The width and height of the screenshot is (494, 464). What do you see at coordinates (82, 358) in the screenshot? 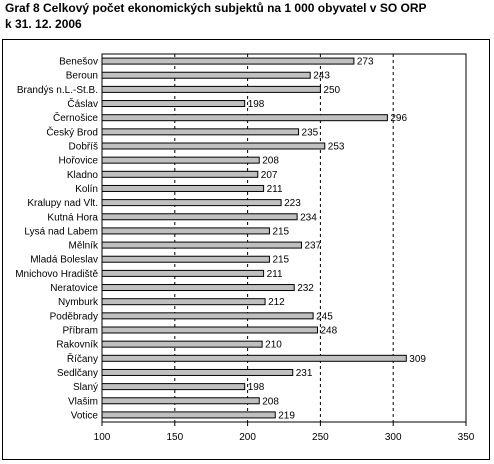
I see `category-label: Říčany` at bounding box center [82, 358].